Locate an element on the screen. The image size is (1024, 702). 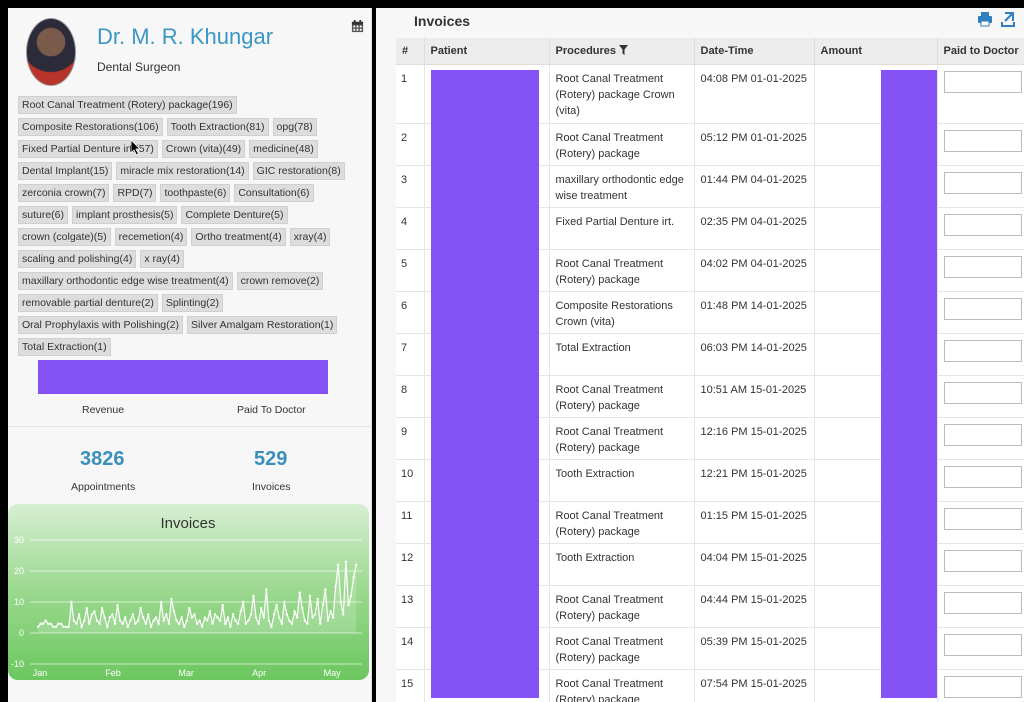
table-row: 12 Tooth Extraction 04:04 PM 15-01-2025 is located at coordinates (710, 564).